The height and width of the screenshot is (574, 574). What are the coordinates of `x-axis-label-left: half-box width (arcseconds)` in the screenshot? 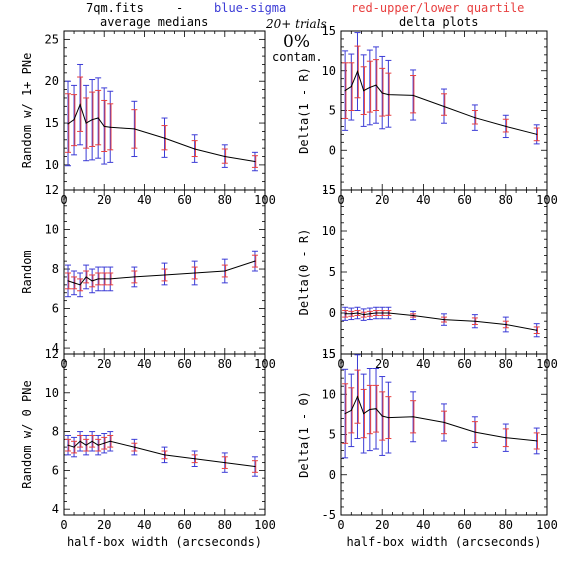 It's located at (164, 542).